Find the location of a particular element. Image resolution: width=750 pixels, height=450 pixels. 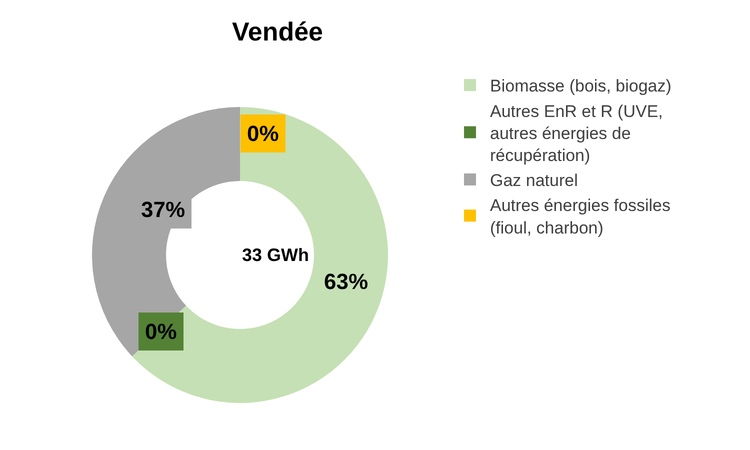

legend-label: Autres EnR et R (UVE, autres énergies de récupération) is located at coordinates (576, 133).